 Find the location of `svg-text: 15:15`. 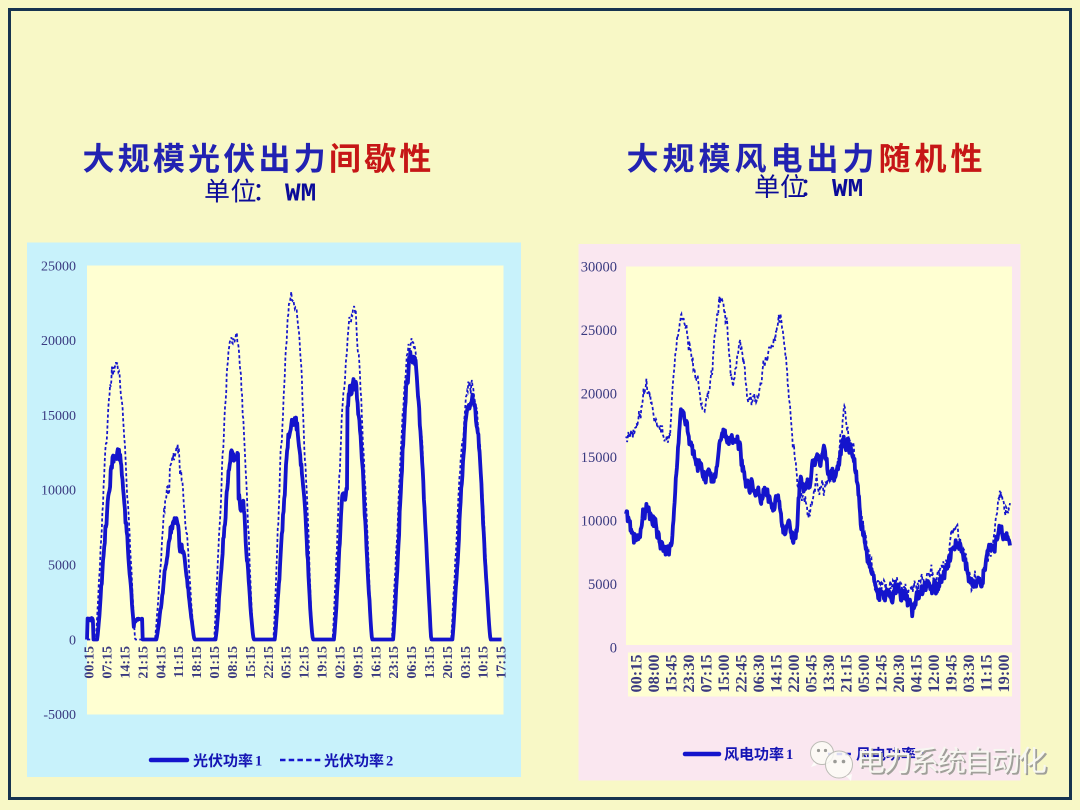

svg-text: 15:15 is located at coordinates (251, 662).